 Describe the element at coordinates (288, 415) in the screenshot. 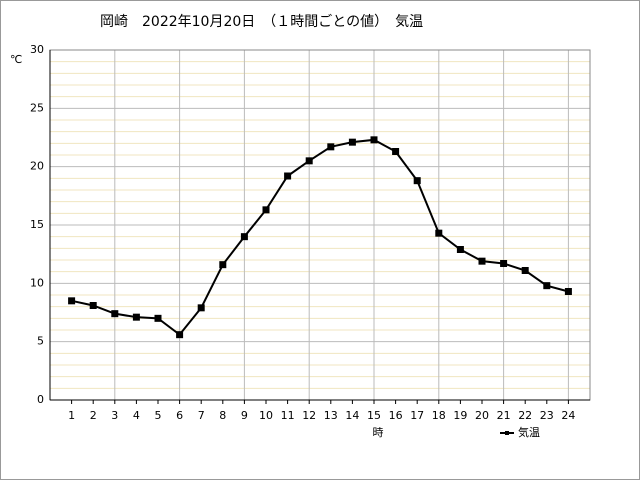

I see `x-tick-label: 11` at that location.